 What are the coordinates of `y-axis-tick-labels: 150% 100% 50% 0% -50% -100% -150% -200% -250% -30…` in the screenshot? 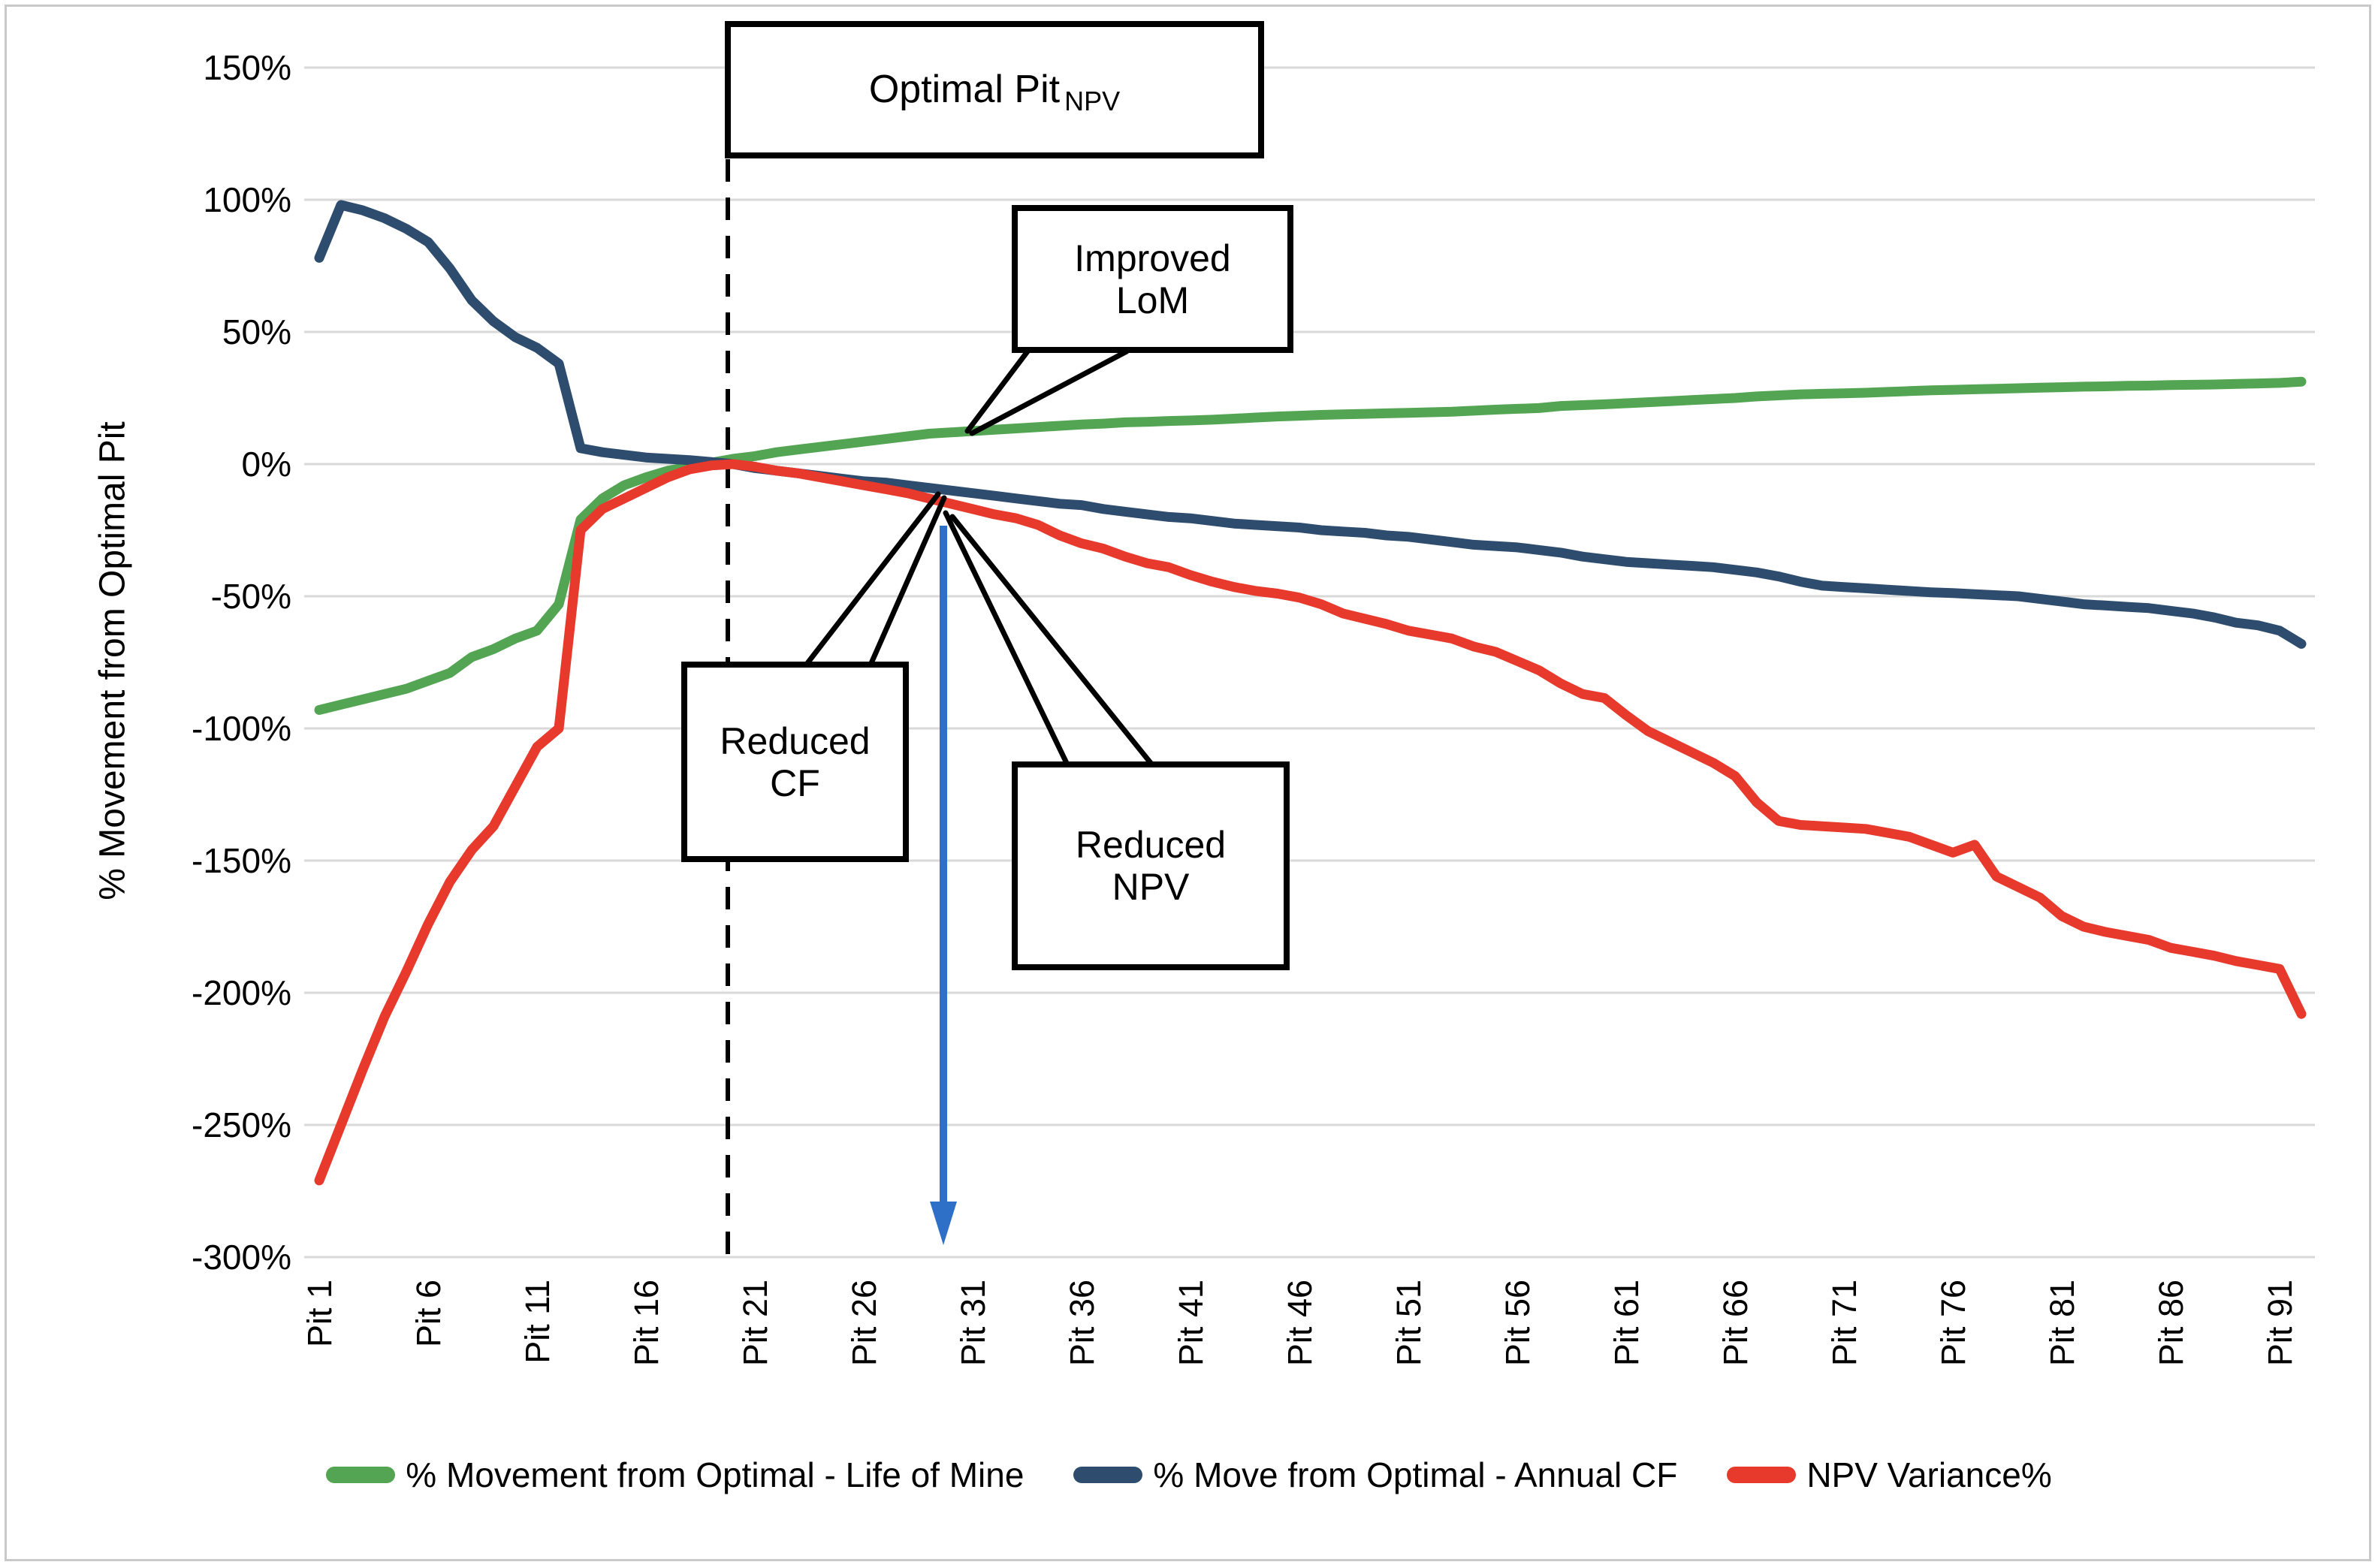 It's located at (241, 663).